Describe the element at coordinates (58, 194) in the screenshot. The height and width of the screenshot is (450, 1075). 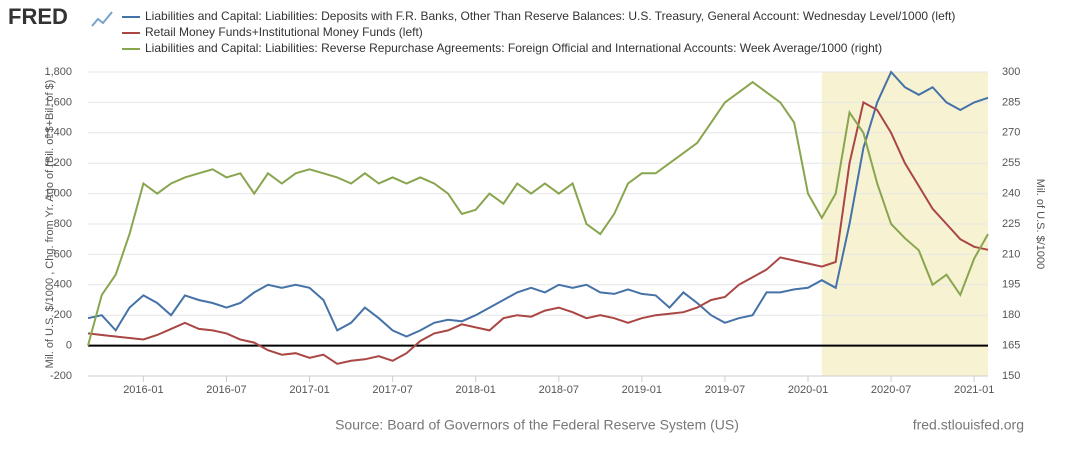
I see `y-tick-label: 1,000` at that location.